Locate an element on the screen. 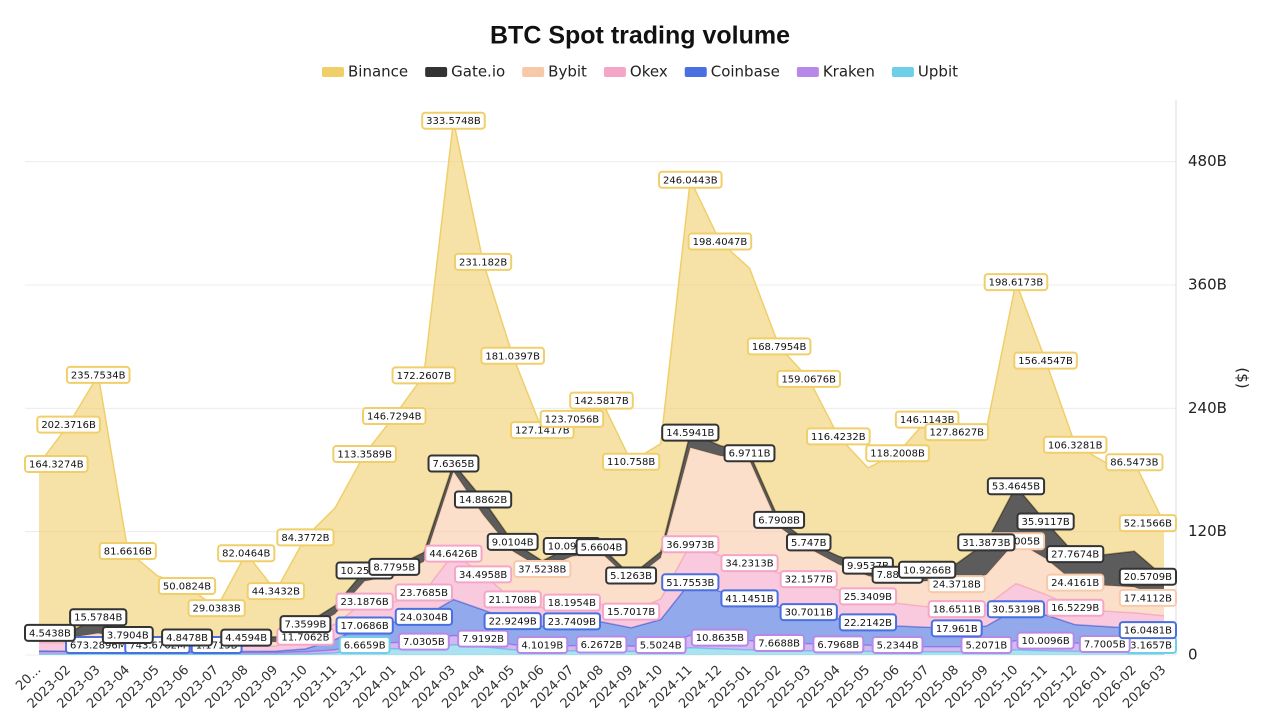  value-label: 50.0824B is located at coordinates (187, 586).